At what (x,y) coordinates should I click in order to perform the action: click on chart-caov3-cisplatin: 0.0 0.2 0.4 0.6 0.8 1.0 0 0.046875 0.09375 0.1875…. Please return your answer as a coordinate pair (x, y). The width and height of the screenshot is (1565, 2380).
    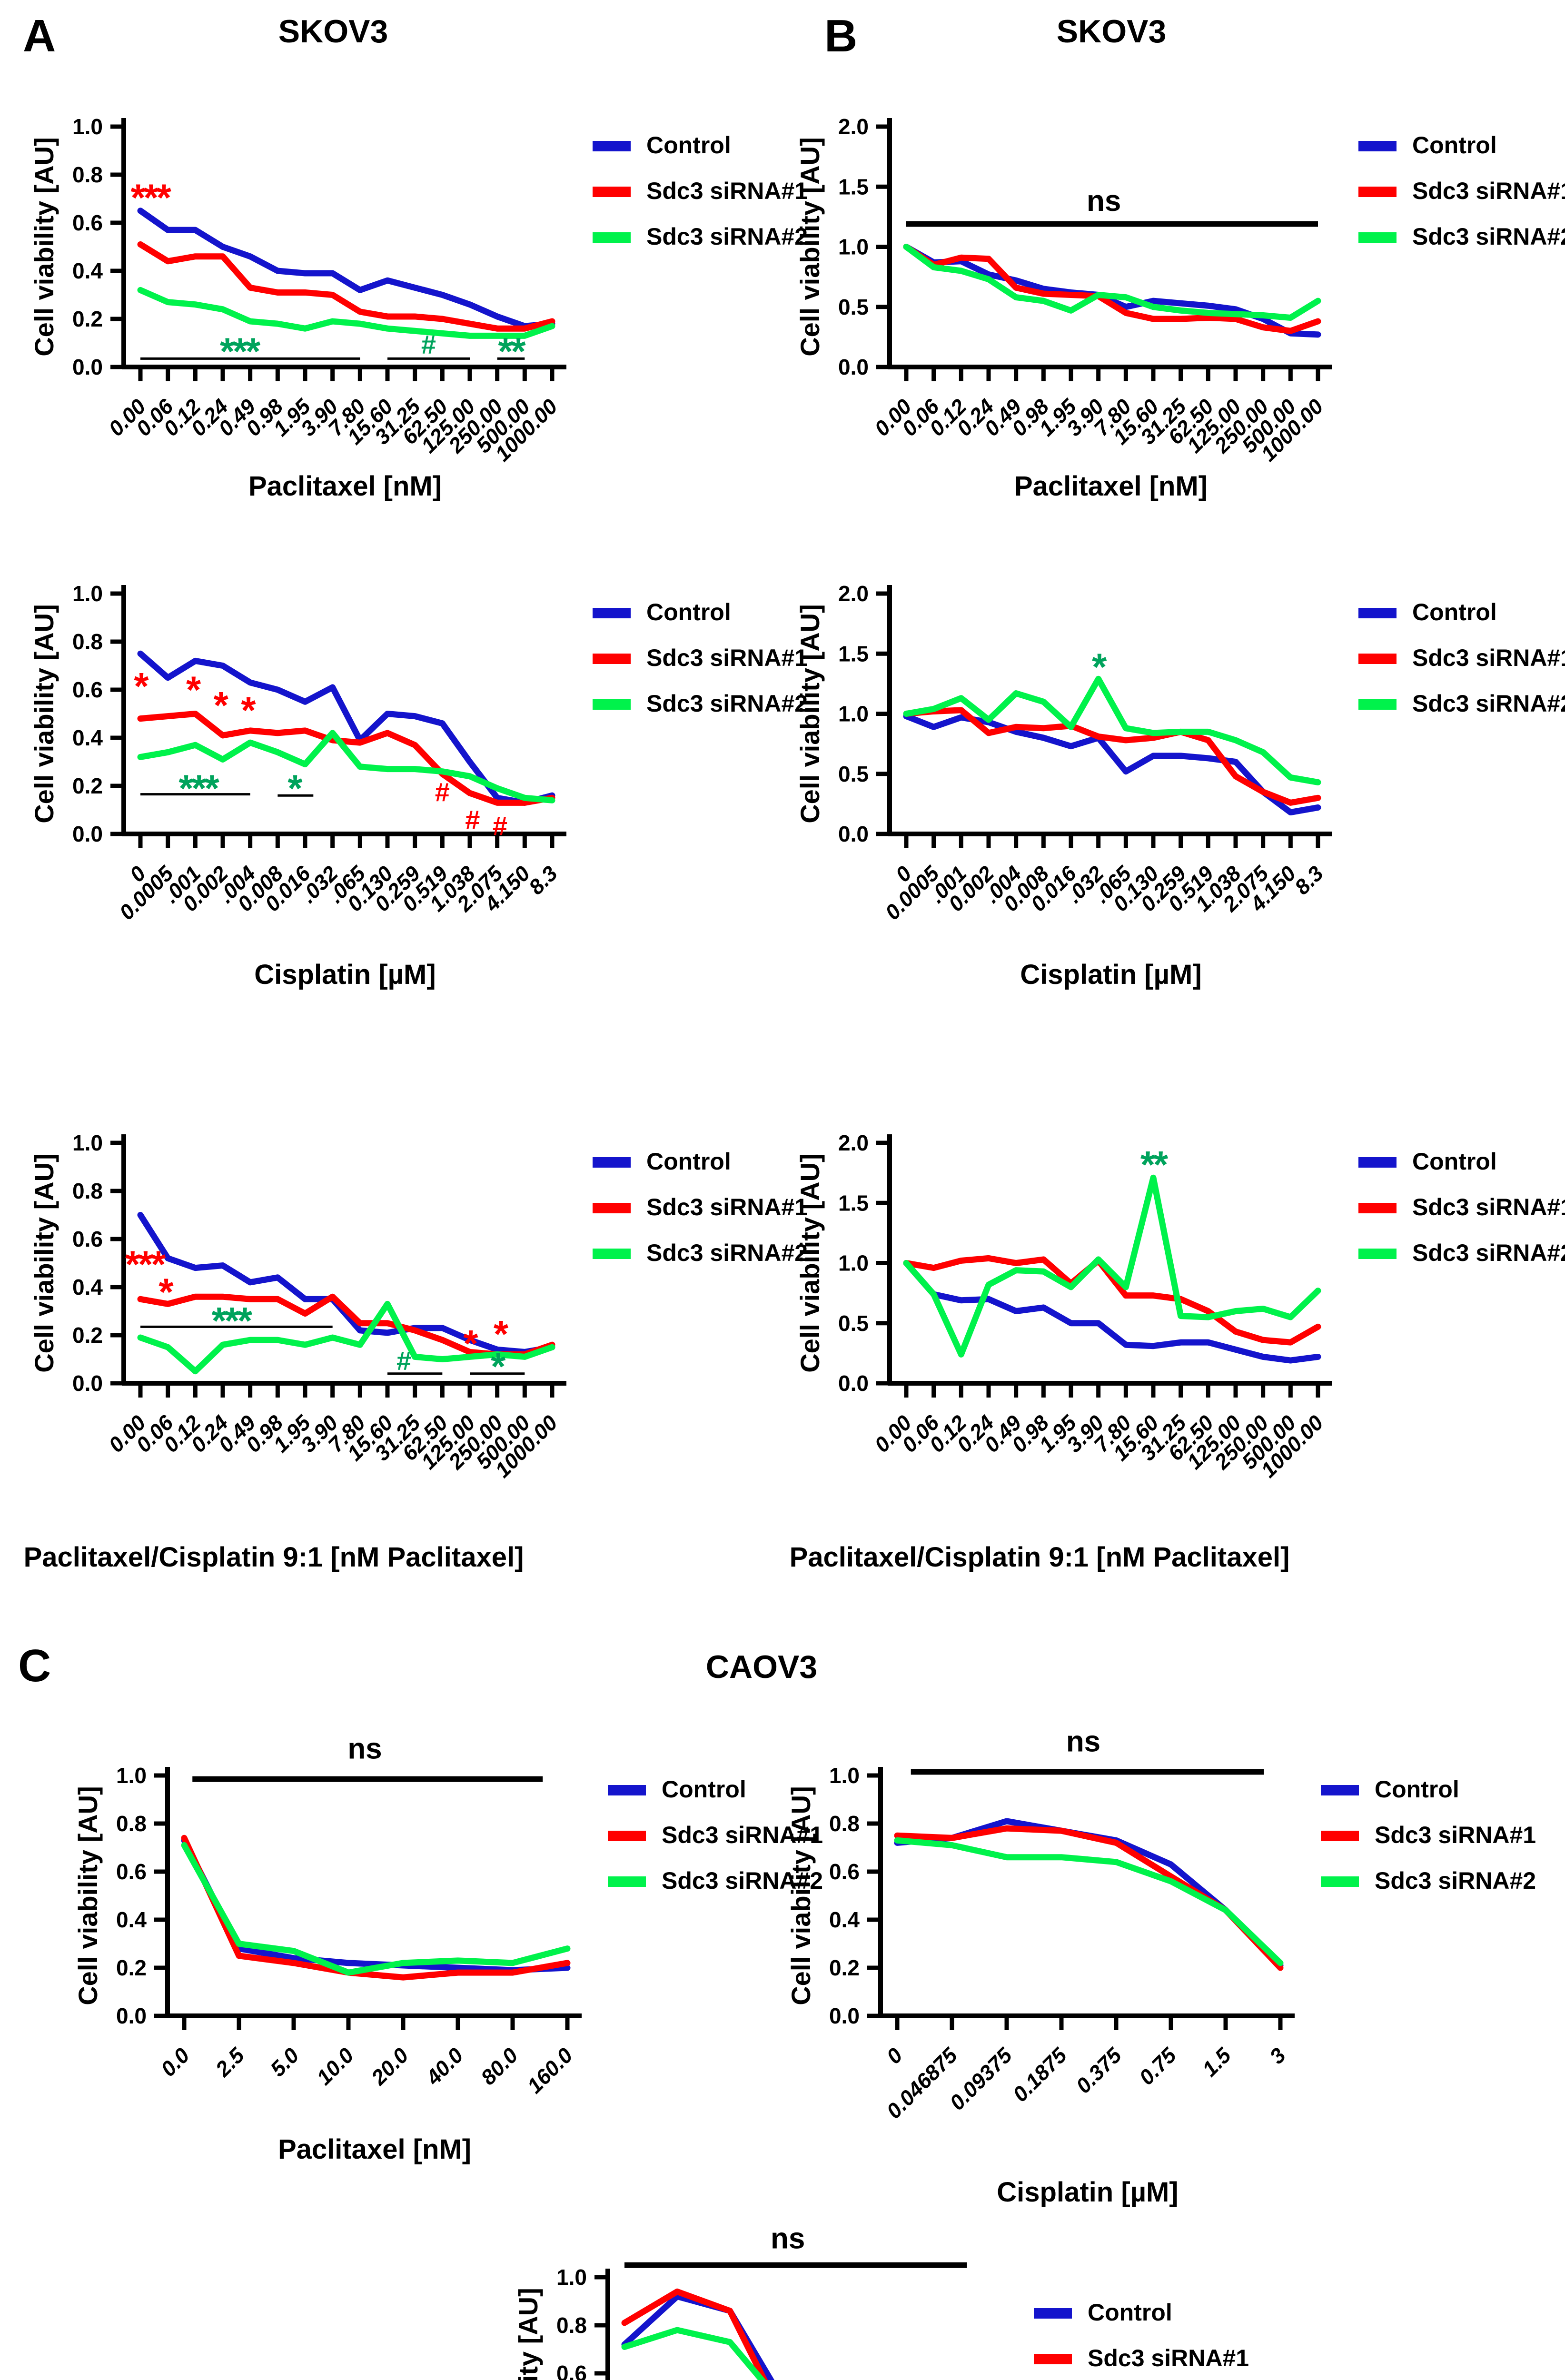
    Looking at the image, I should click on (1166, 2010).